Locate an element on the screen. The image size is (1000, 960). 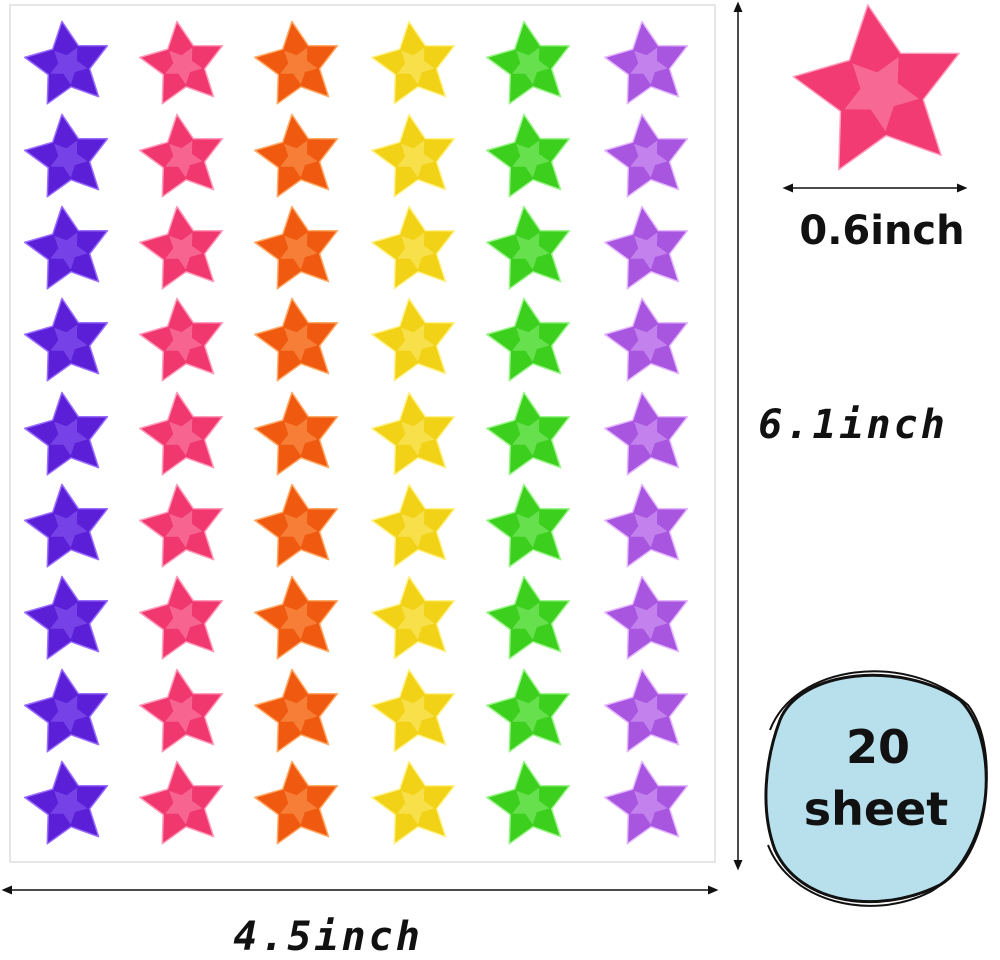
star-size-label: 0.6inch is located at coordinates (881, 231).